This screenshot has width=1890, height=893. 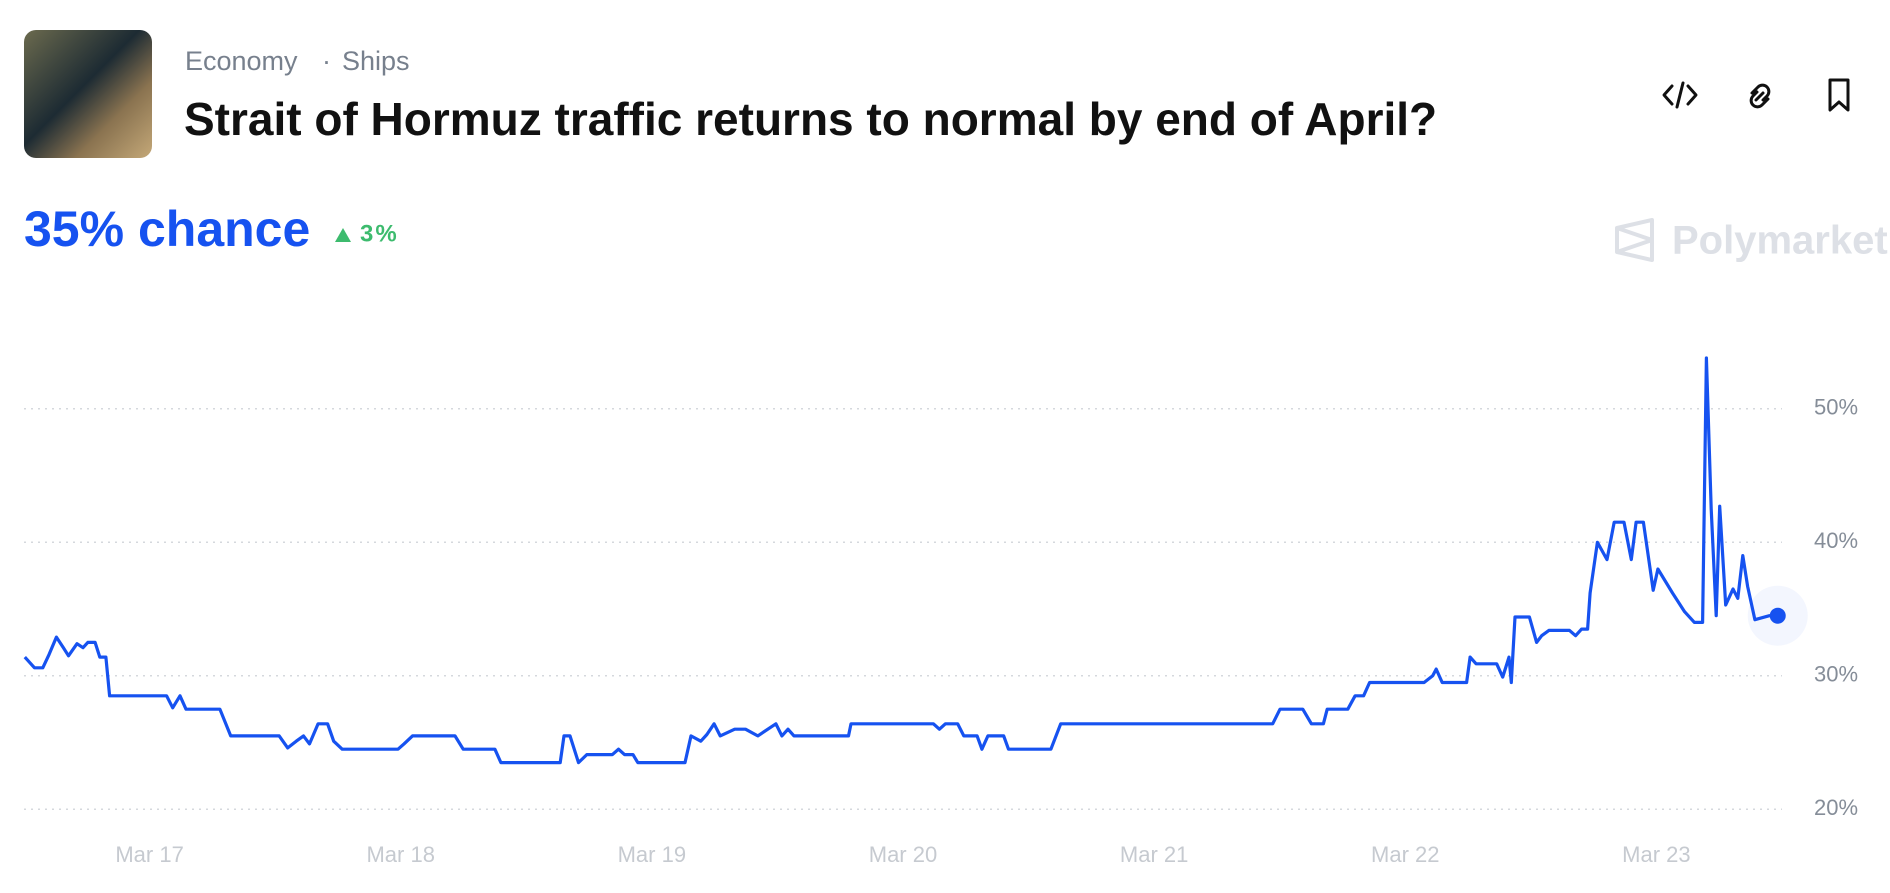 What do you see at coordinates (400, 854) in the screenshot?
I see `x-tick-label: Mar 18` at bounding box center [400, 854].